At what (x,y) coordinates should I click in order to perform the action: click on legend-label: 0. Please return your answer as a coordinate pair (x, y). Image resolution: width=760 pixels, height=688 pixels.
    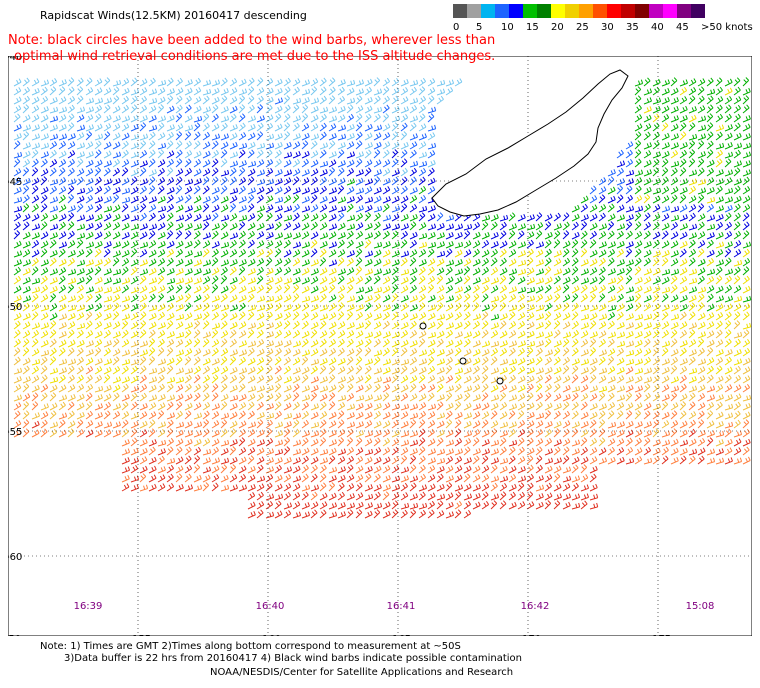
    Looking at the image, I should click on (456, 27).